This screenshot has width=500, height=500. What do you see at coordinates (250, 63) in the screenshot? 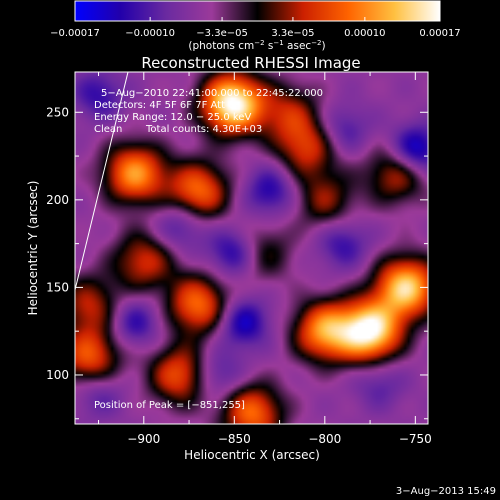
I see `chart-title: Reconstructed RHESSI Image` at bounding box center [250, 63].